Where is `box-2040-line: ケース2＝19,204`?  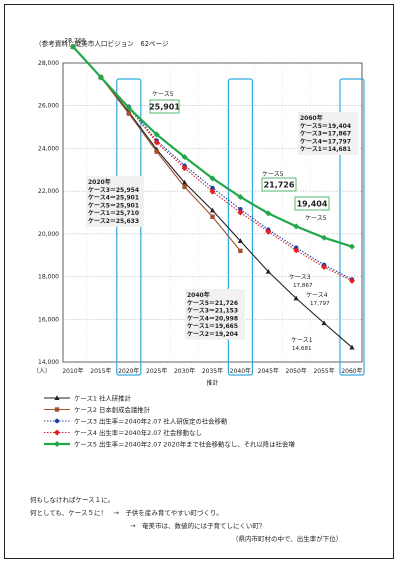
box-2040-line: ケース2＝19,204 is located at coordinates (212, 334).